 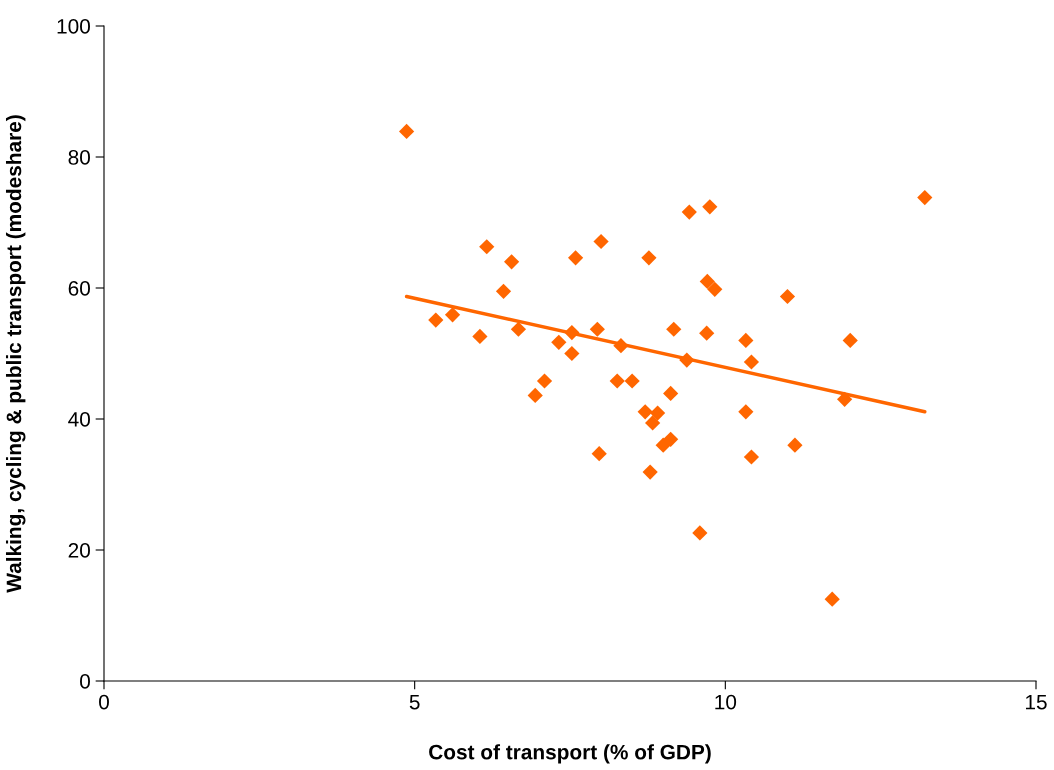 I want to click on x-tick-label: 10, so click(x=726, y=702).